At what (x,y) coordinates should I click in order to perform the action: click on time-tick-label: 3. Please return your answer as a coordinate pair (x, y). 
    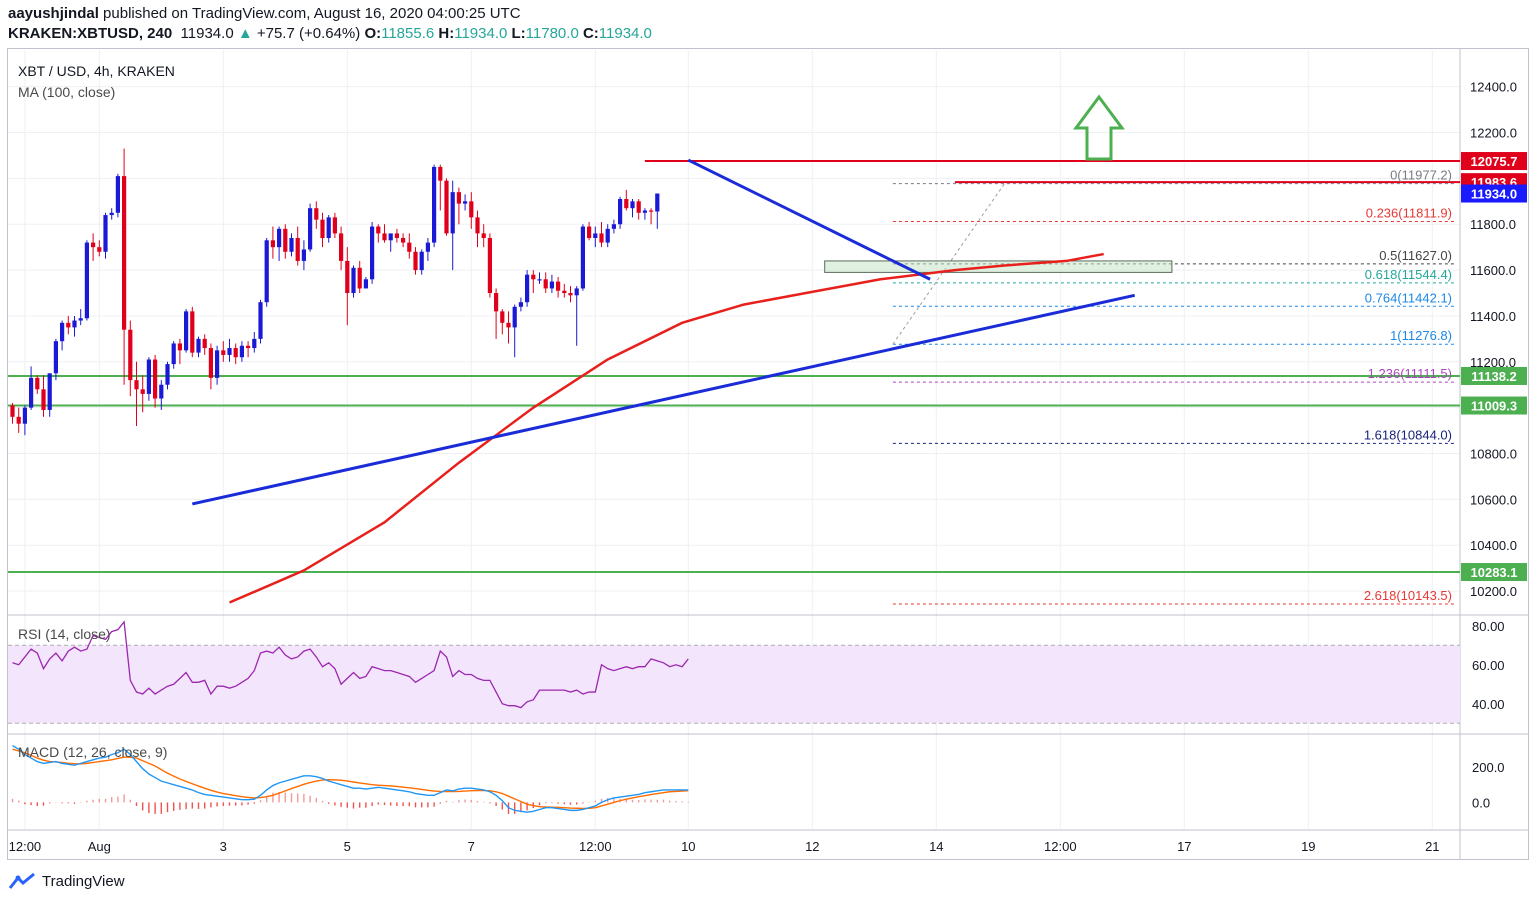
    Looking at the image, I should click on (223, 846).